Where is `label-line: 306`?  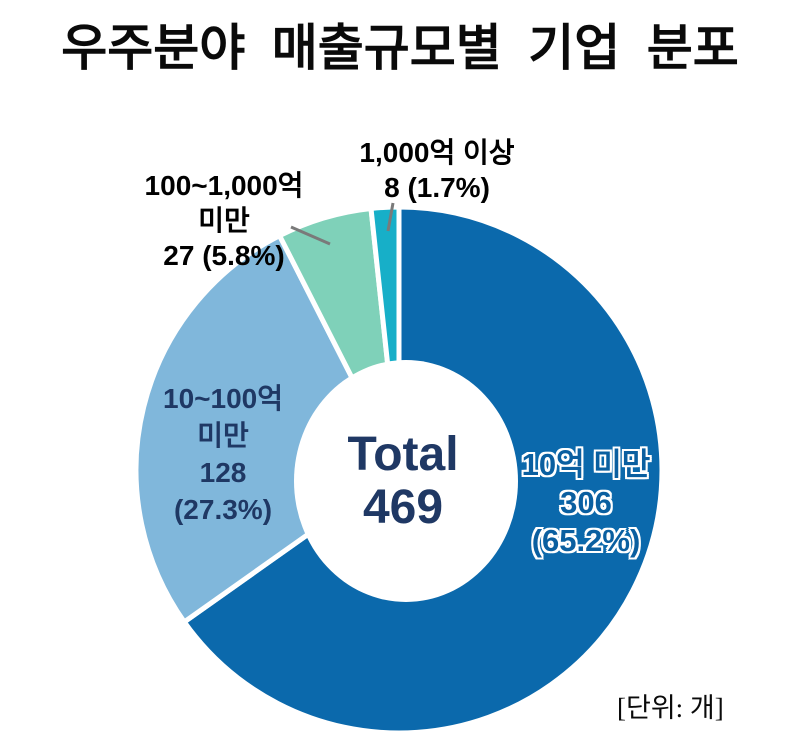
label-line: 306 is located at coordinates (586, 502).